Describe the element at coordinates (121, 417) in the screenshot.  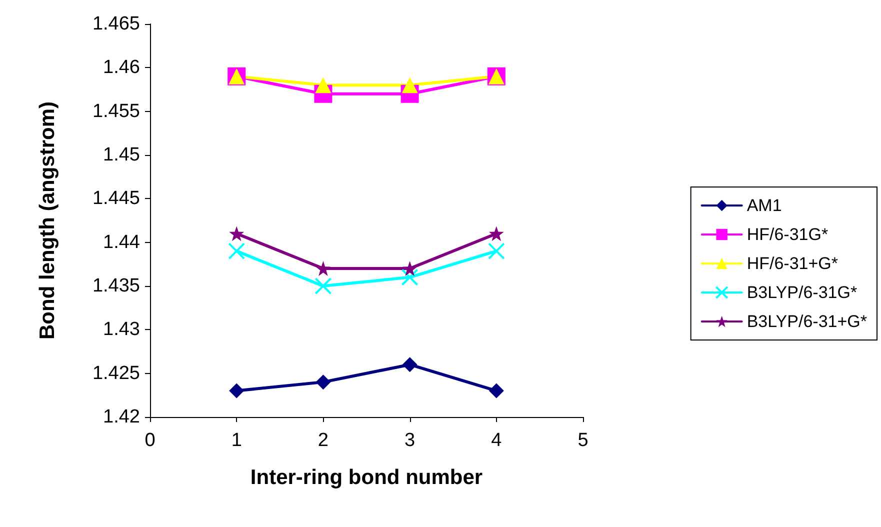
I see `y-tick-label: 1.42` at that location.